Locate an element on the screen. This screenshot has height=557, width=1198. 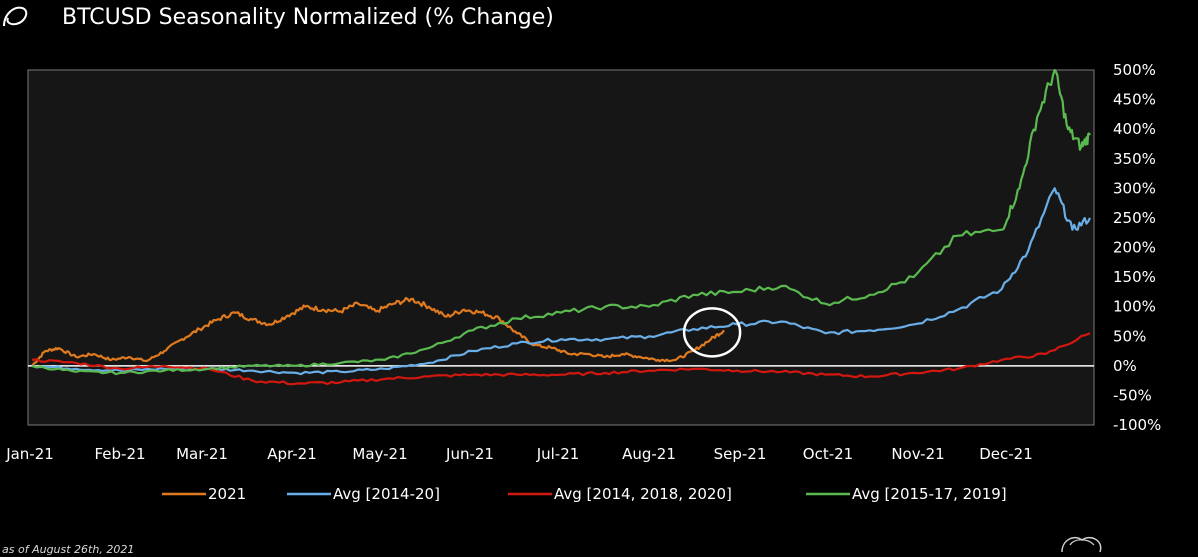
annotations is located at coordinates (712, 332).